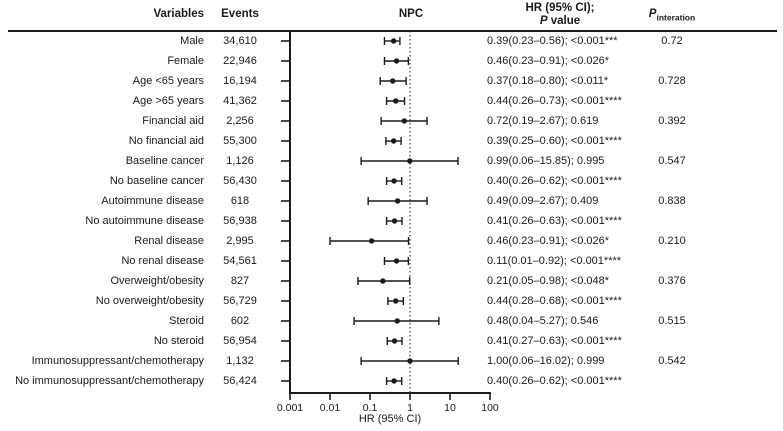 This screenshot has width=783, height=431. Describe the element at coordinates (240, 41) in the screenshot. I see `events-value: 34,610` at that location.